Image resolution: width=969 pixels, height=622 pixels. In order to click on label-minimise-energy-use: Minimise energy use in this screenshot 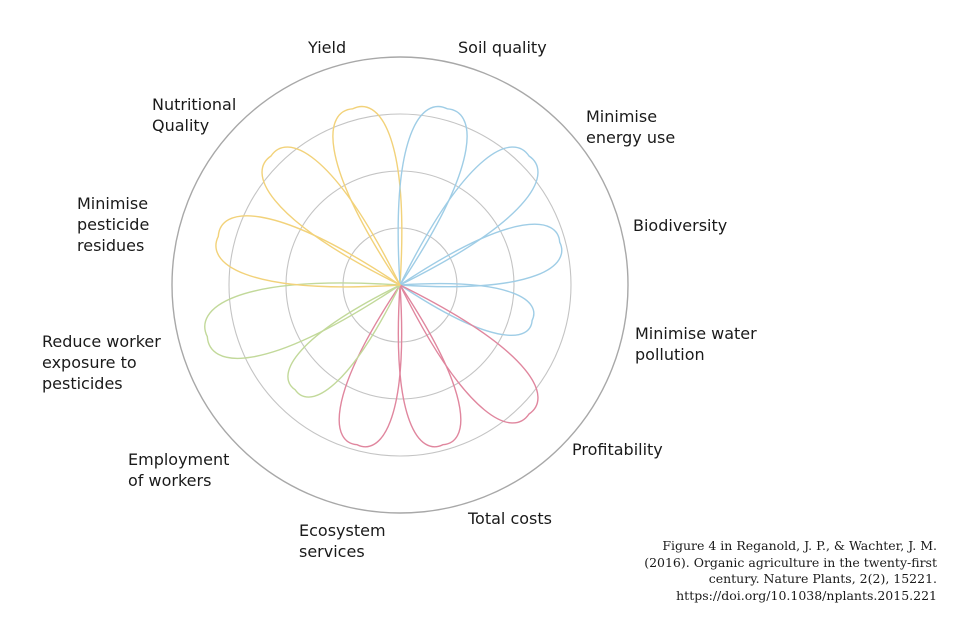, I will do `click(631, 127)`.